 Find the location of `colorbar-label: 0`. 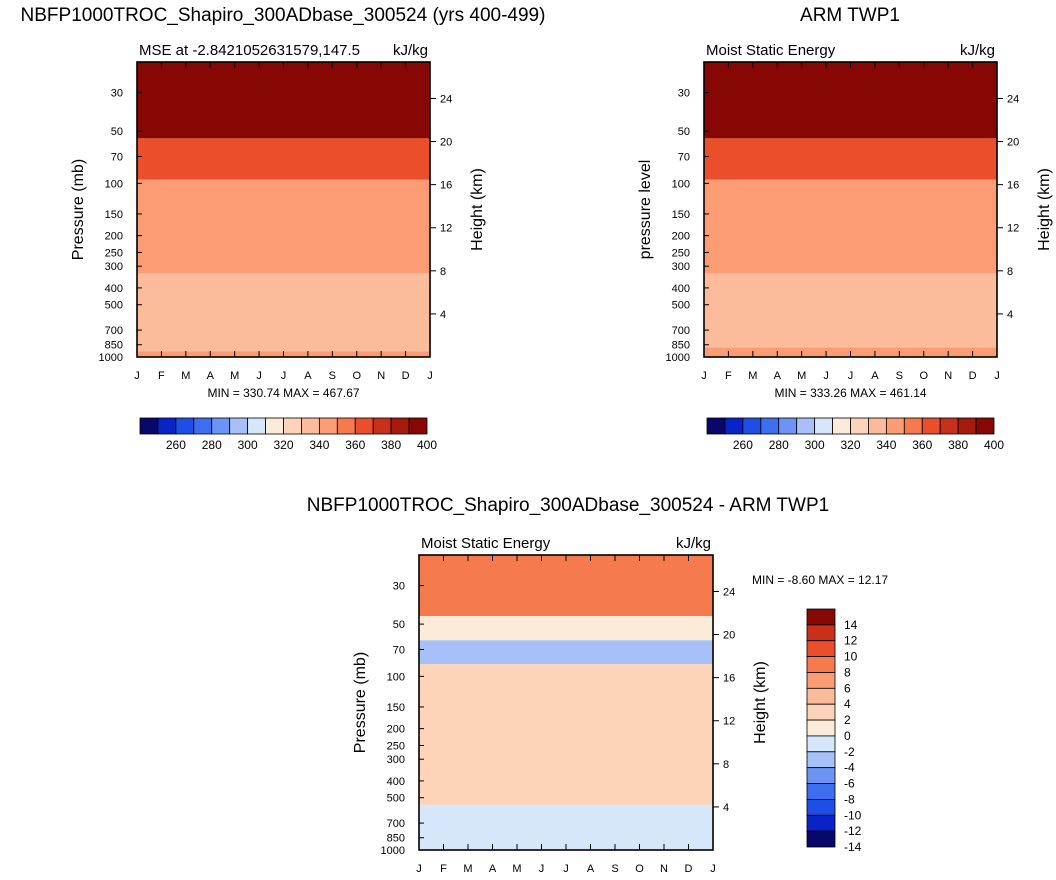

colorbar-label: 0 is located at coordinates (847, 736).